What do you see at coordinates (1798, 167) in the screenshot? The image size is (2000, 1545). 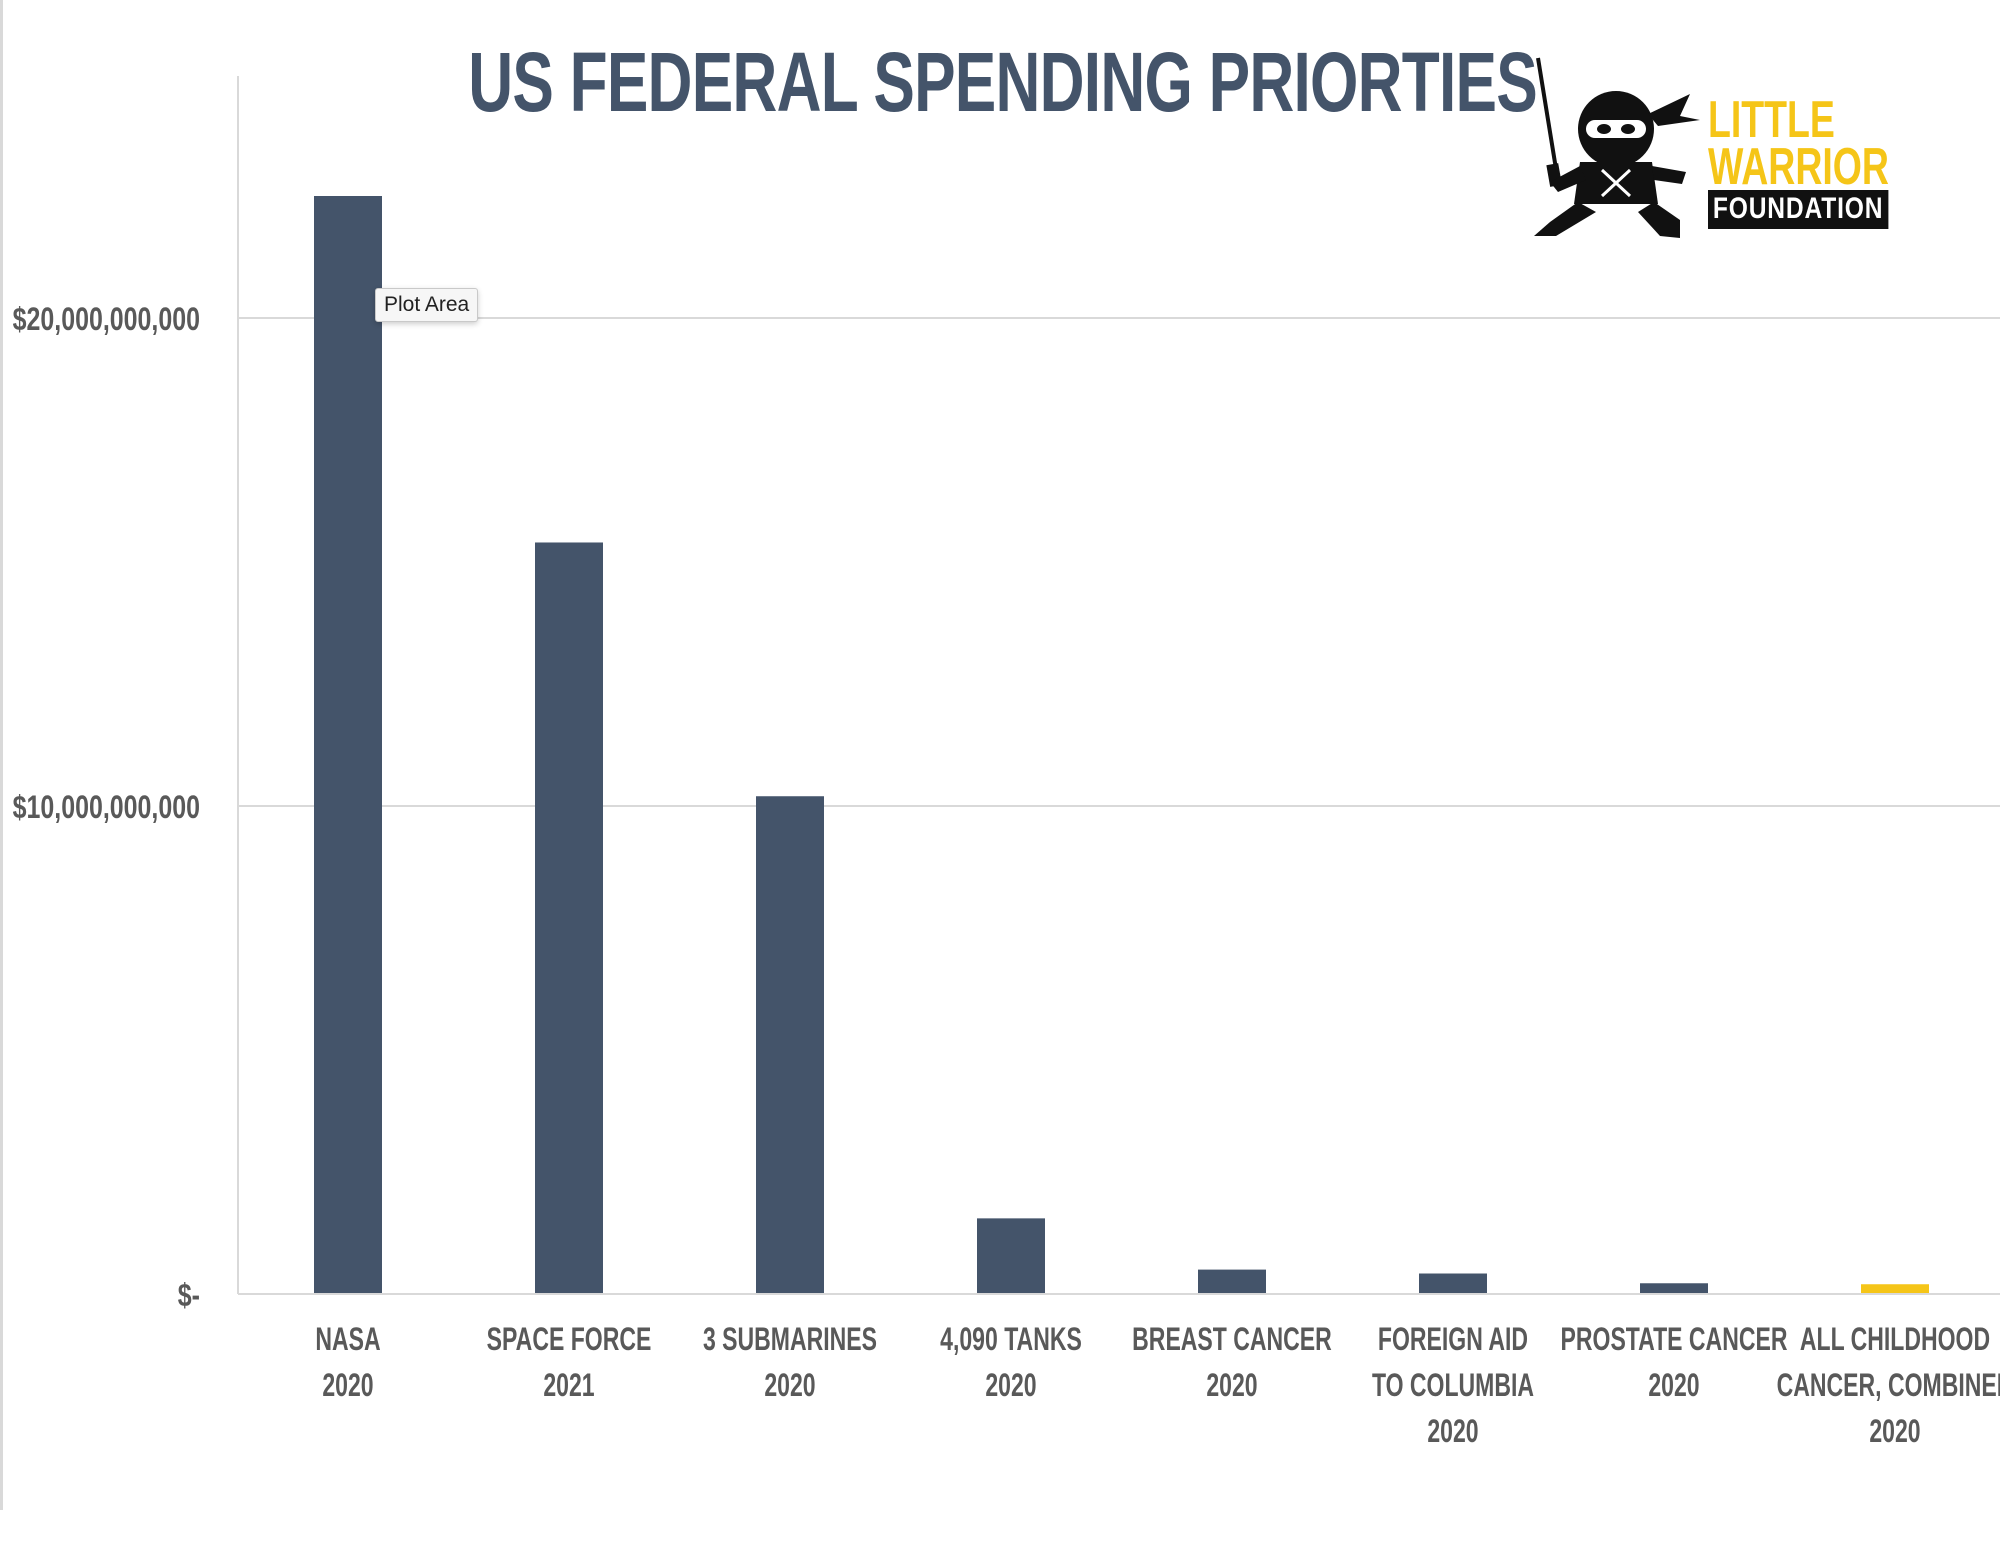 I see `logo-text-warrior: WARRIOR` at bounding box center [1798, 167].